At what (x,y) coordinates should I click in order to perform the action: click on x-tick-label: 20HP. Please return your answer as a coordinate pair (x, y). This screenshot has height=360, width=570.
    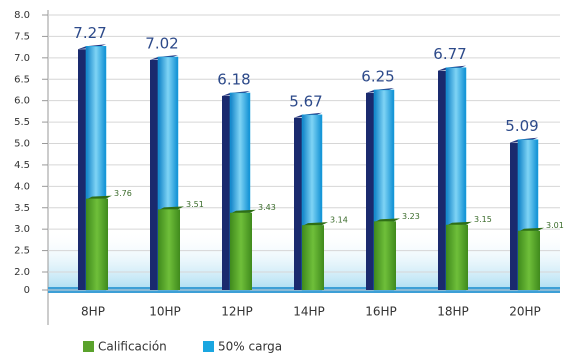
    Looking at the image, I should click on (525, 312).